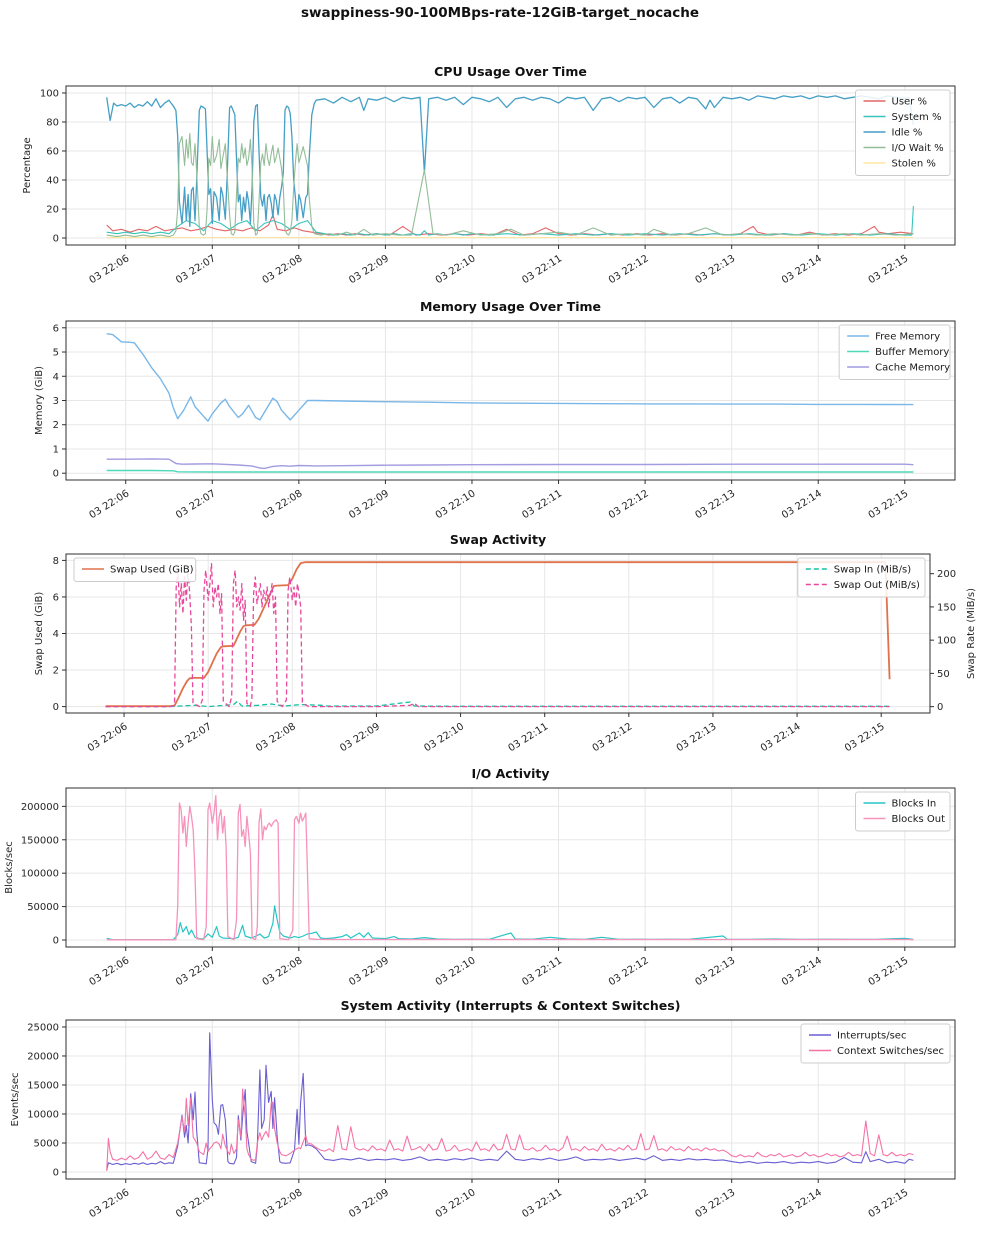 The height and width of the screenshot is (1234, 1000). I want to click on svg-text: 50000, so click(43, 907).